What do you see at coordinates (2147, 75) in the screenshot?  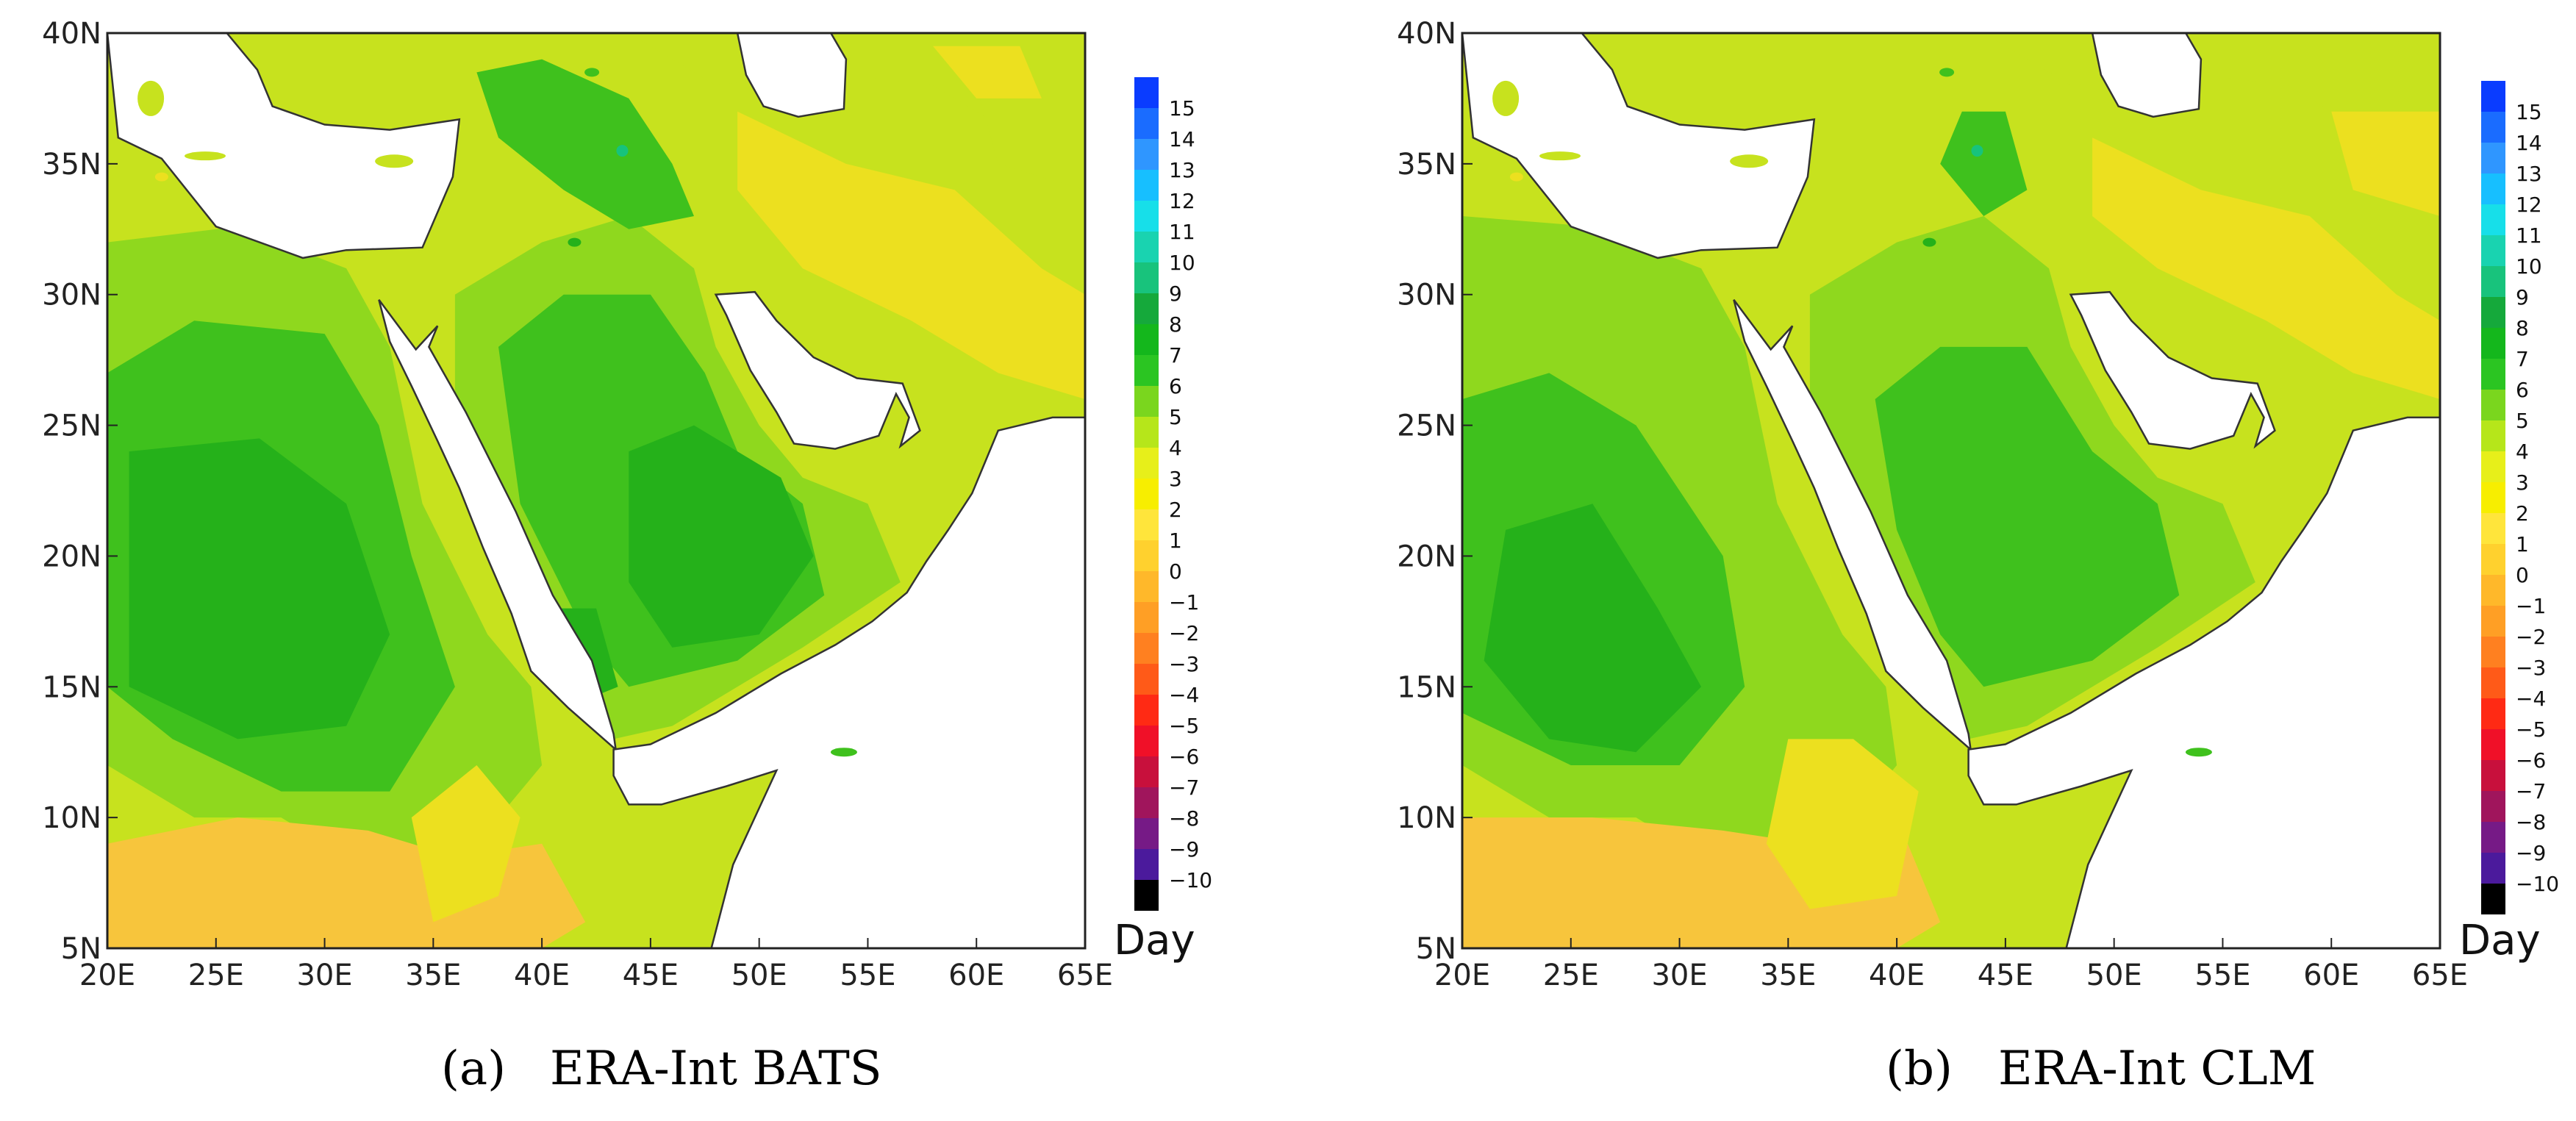 I see `caspian-sea` at bounding box center [2147, 75].